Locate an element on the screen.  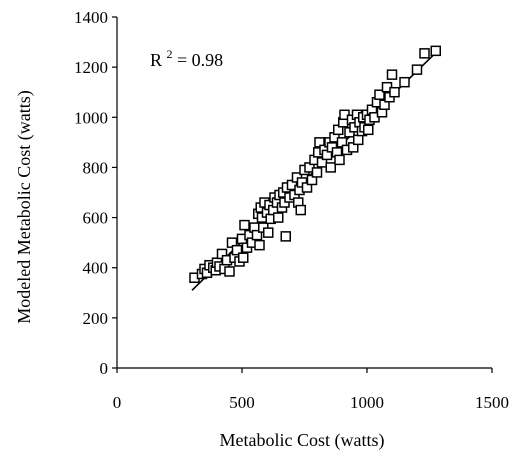
y-tick-label: 1200 is located at coordinates (91, 67).